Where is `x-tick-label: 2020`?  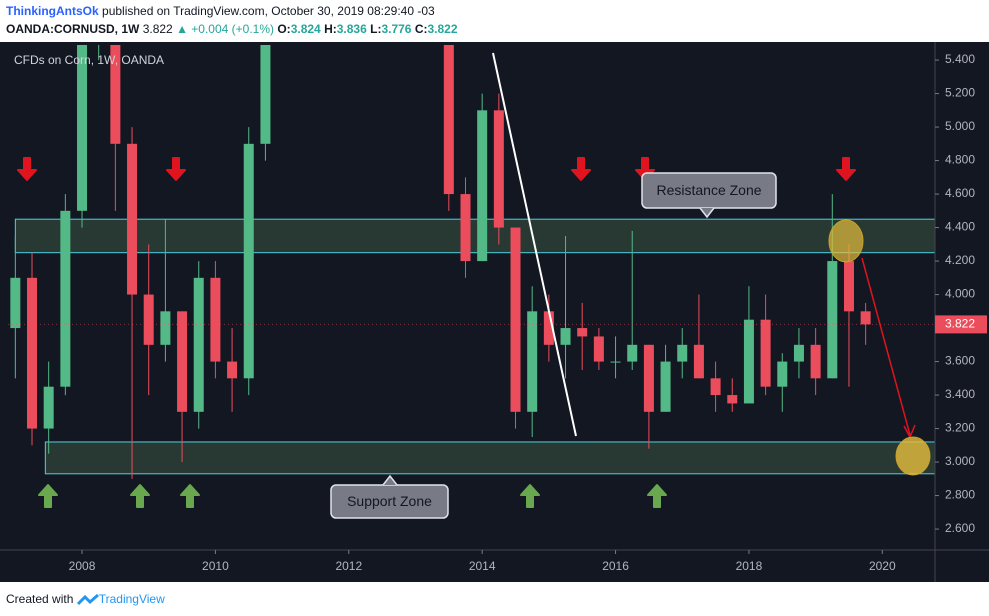 x-tick-label: 2020 is located at coordinates (882, 566).